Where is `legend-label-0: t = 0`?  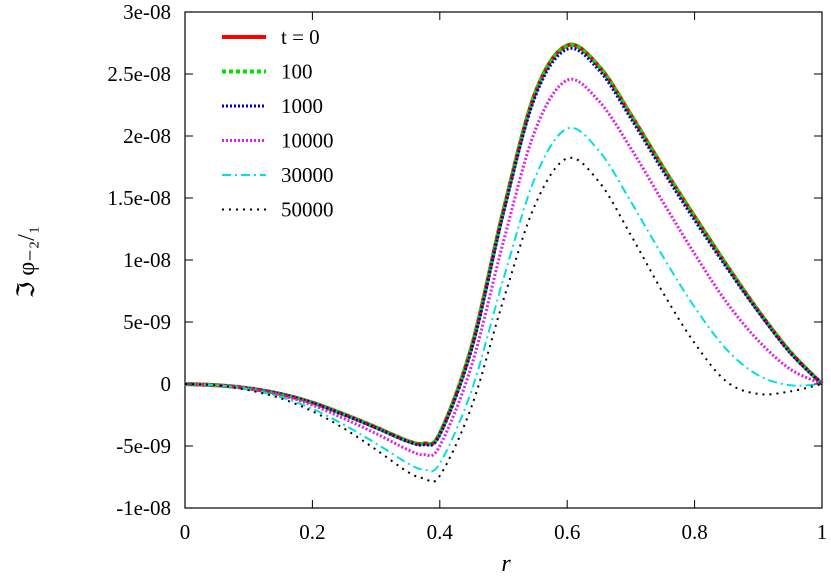
legend-label-0: t = 0 is located at coordinates (300, 37).